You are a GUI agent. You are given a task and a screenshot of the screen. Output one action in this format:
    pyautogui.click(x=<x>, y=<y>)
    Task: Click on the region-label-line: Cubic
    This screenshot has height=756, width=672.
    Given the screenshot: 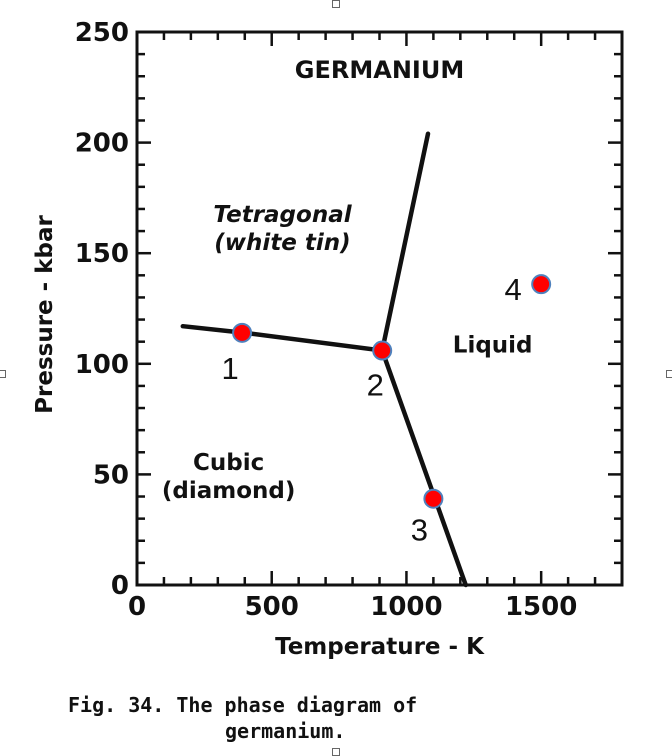 What is the action you would take?
    pyautogui.click(x=228, y=463)
    